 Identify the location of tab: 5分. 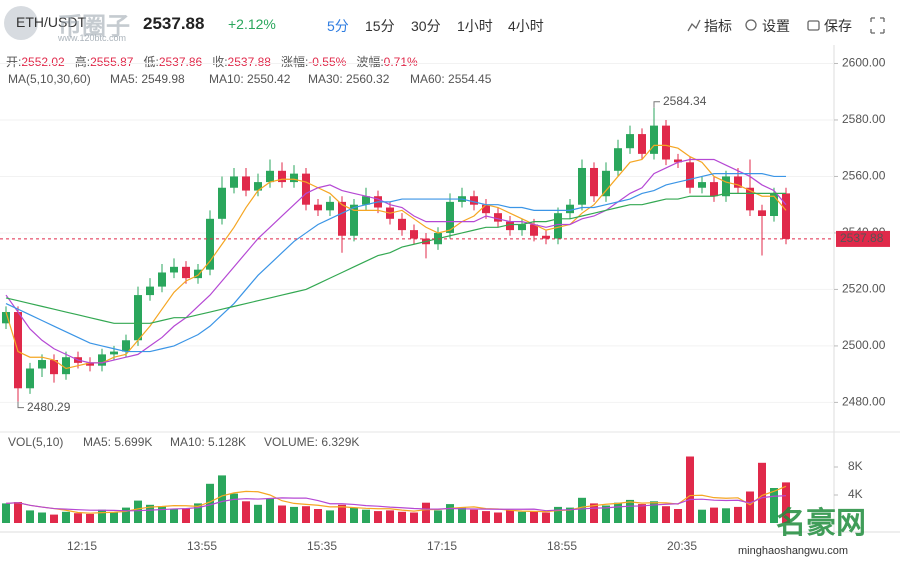
(338, 26).